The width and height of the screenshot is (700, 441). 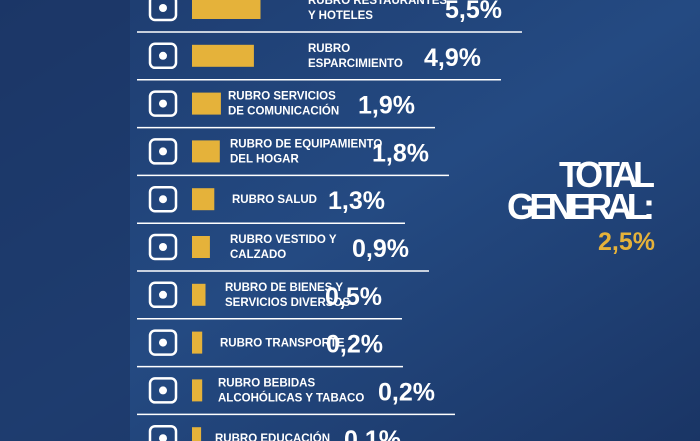 I want to click on category-label: RUBRO BEBIDAS ALCOHÓLICAS Y TABACO, so click(x=291, y=390).